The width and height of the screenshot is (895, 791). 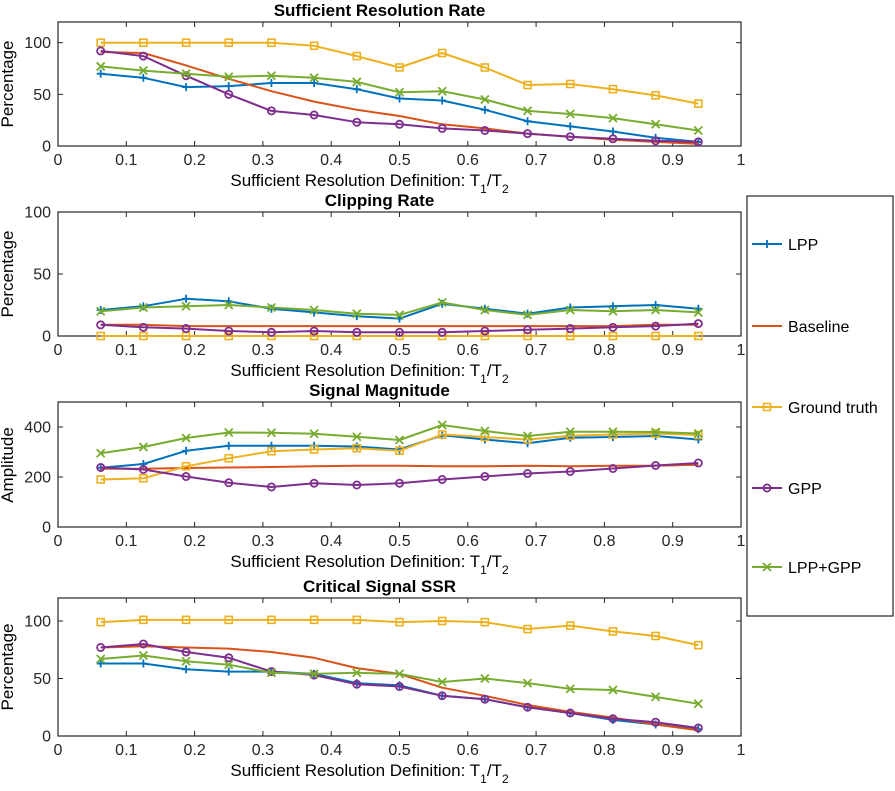 What do you see at coordinates (380, 10) in the screenshot?
I see `chart-title: Sufficient Resolution Rate` at bounding box center [380, 10].